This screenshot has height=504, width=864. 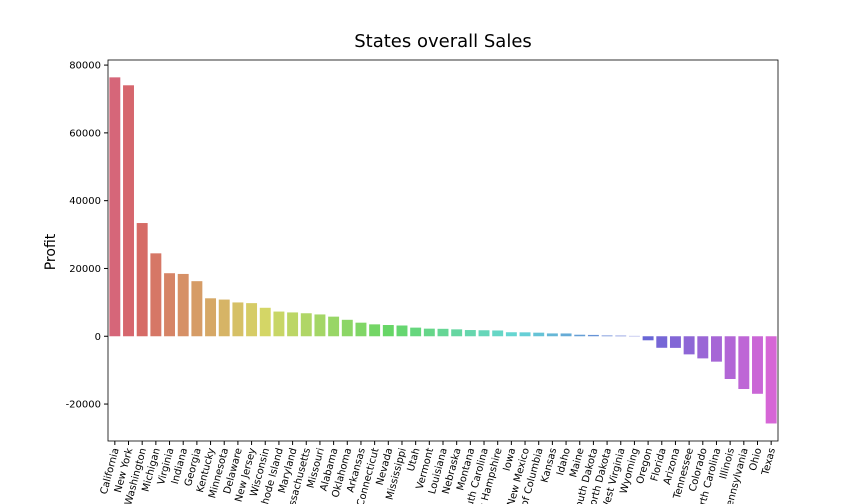 What do you see at coordinates (51, 251) in the screenshot?
I see `y-axis-label: Profit` at bounding box center [51, 251].